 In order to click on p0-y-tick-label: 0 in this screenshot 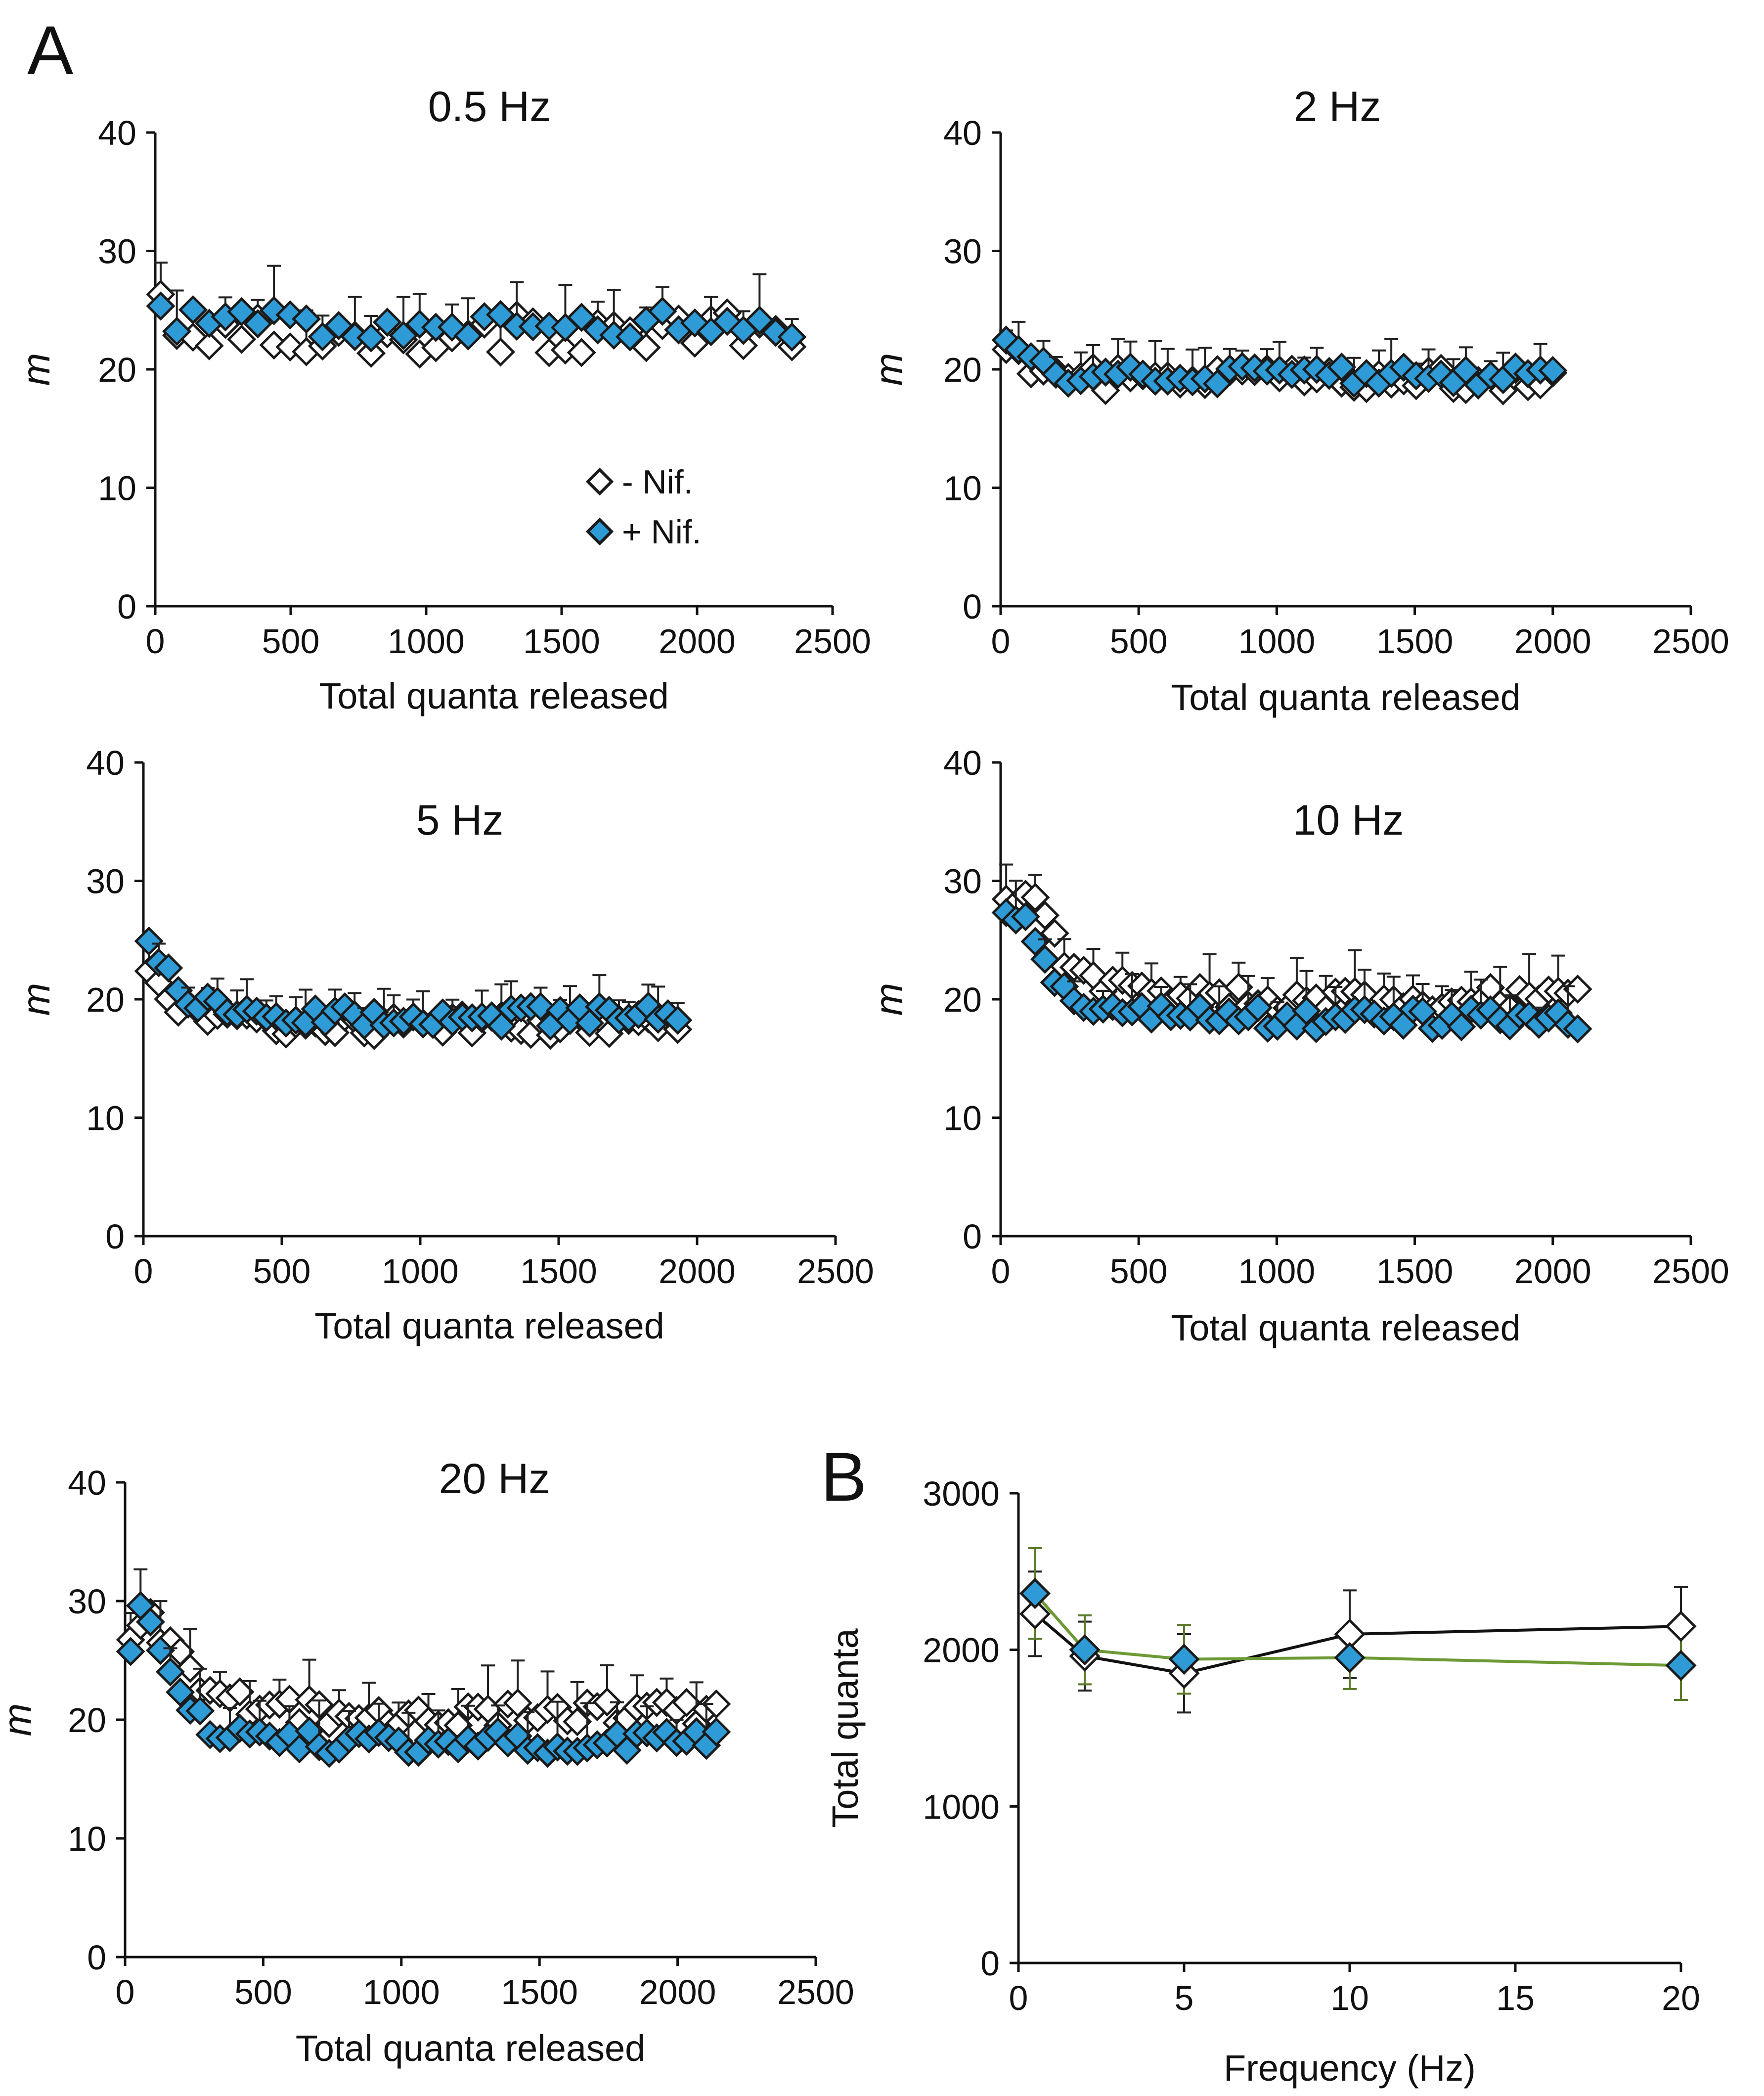, I will do `click(127, 607)`.